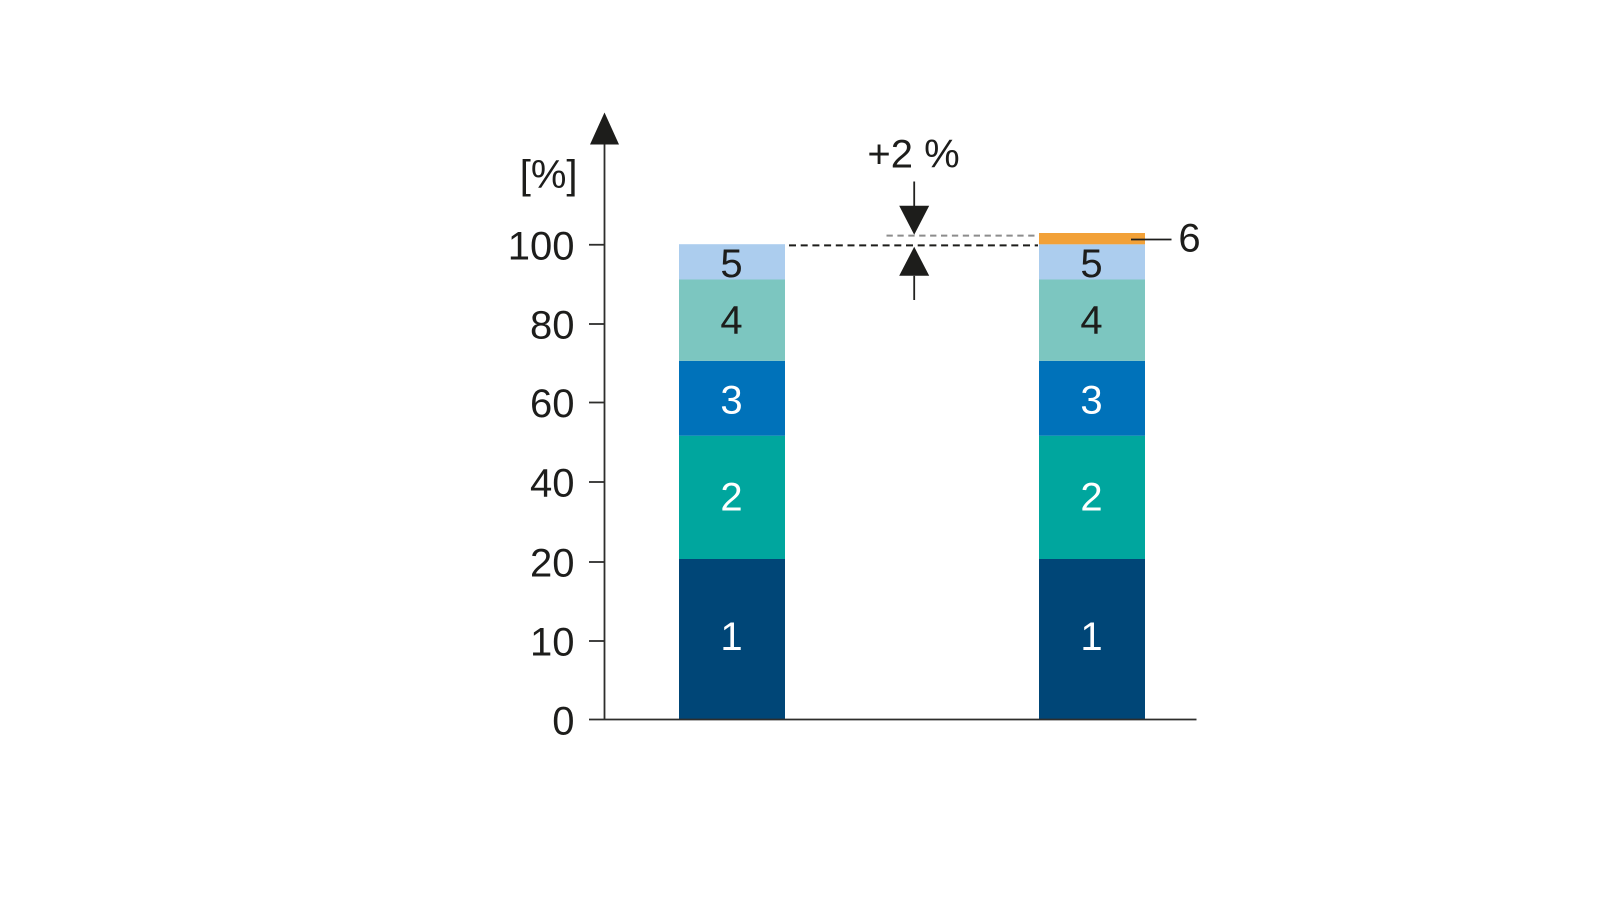 The image size is (1600, 900). What do you see at coordinates (552, 404) in the screenshot?
I see `svg-text: 60` at bounding box center [552, 404].